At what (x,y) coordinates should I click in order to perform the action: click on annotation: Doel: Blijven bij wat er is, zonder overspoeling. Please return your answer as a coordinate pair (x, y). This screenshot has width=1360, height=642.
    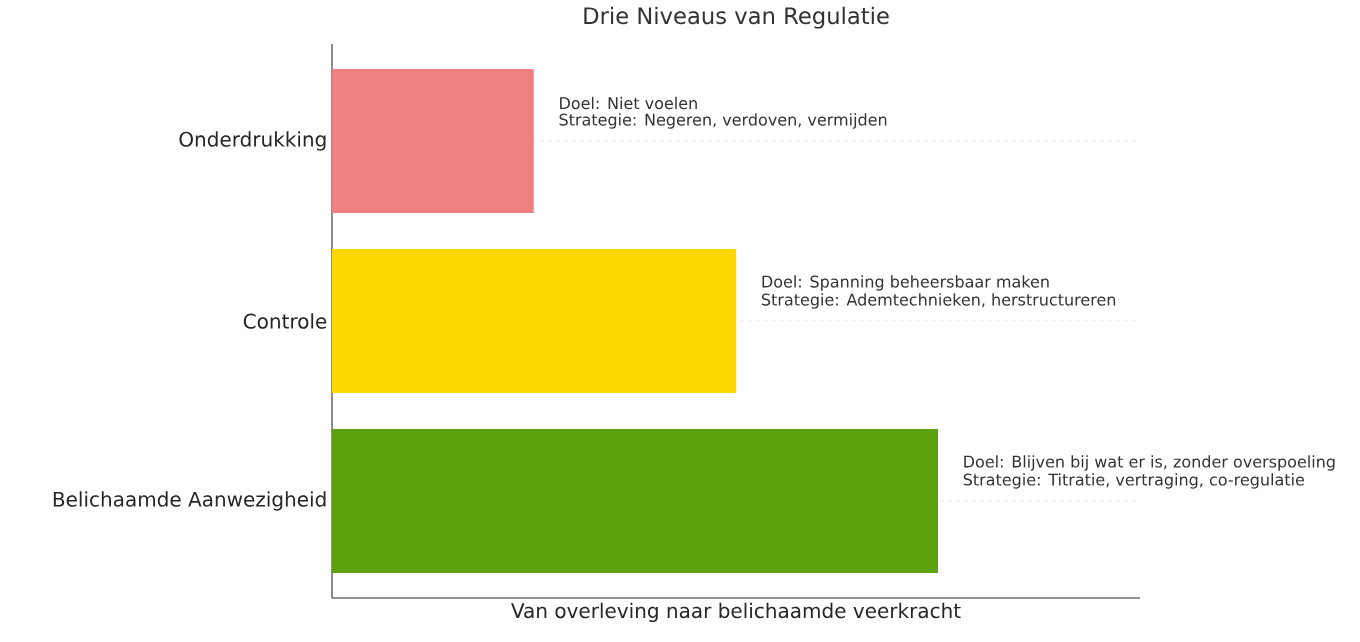
    Looking at the image, I should click on (1149, 463).